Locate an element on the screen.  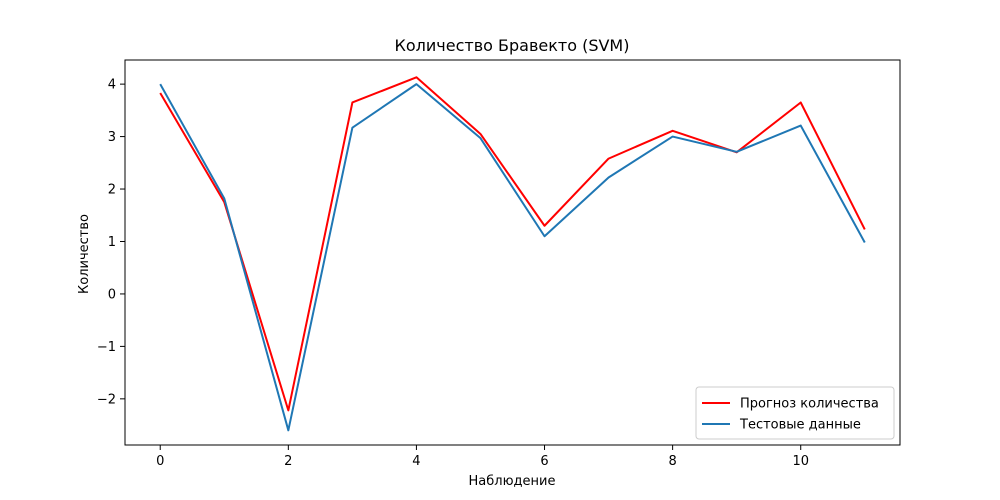
y-tick-label: 3 is located at coordinates (112, 137).